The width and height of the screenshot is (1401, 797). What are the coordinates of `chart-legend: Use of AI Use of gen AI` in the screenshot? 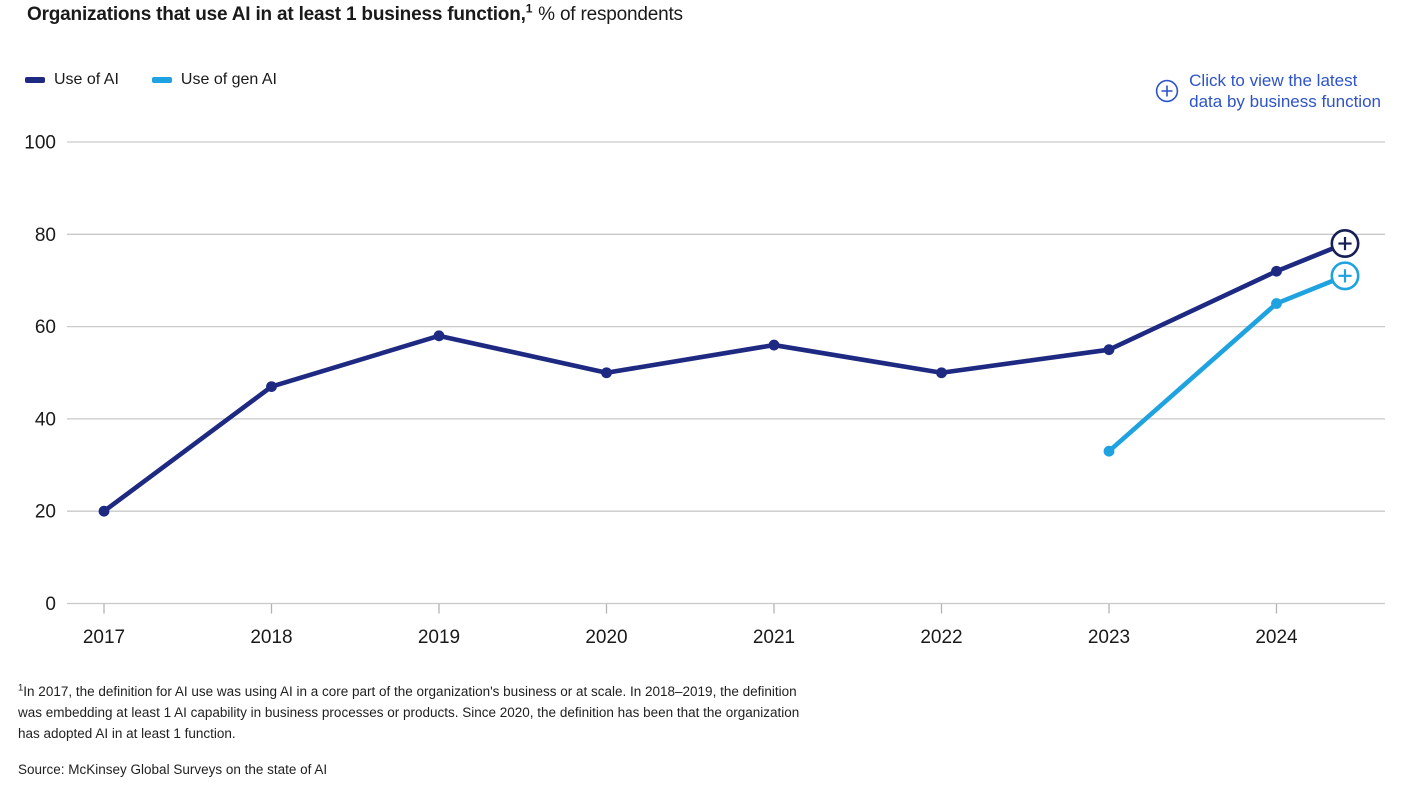 It's located at (151, 80).